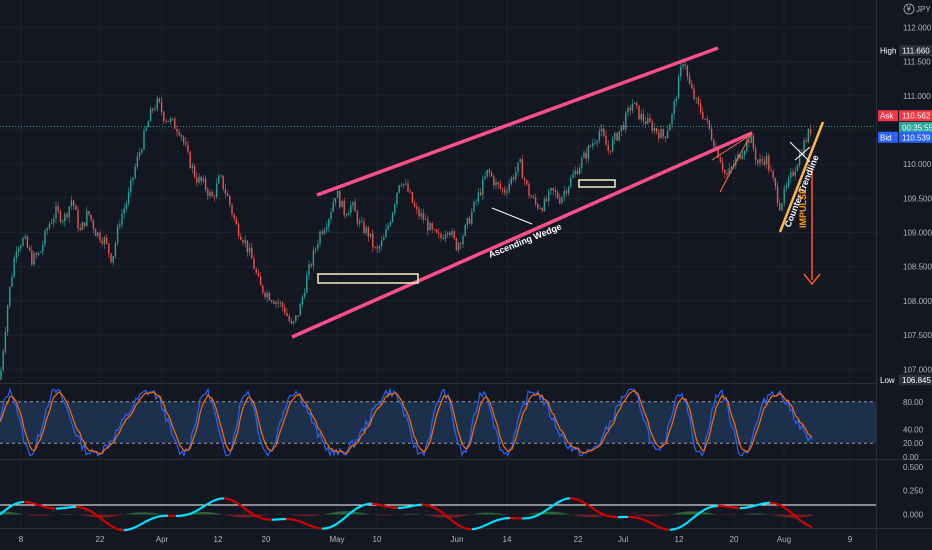 This screenshot has width=932, height=550. Describe the element at coordinates (886, 137) in the screenshot. I see `tag-label: Bid` at that location.